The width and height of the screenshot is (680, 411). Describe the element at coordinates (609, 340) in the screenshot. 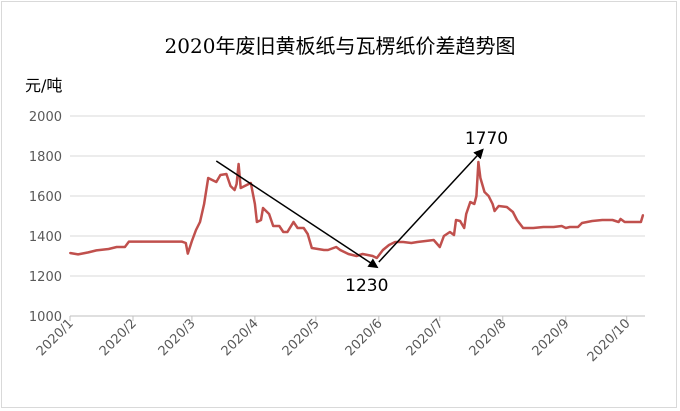

I see `x-tick-label: 2020/10` at that location.